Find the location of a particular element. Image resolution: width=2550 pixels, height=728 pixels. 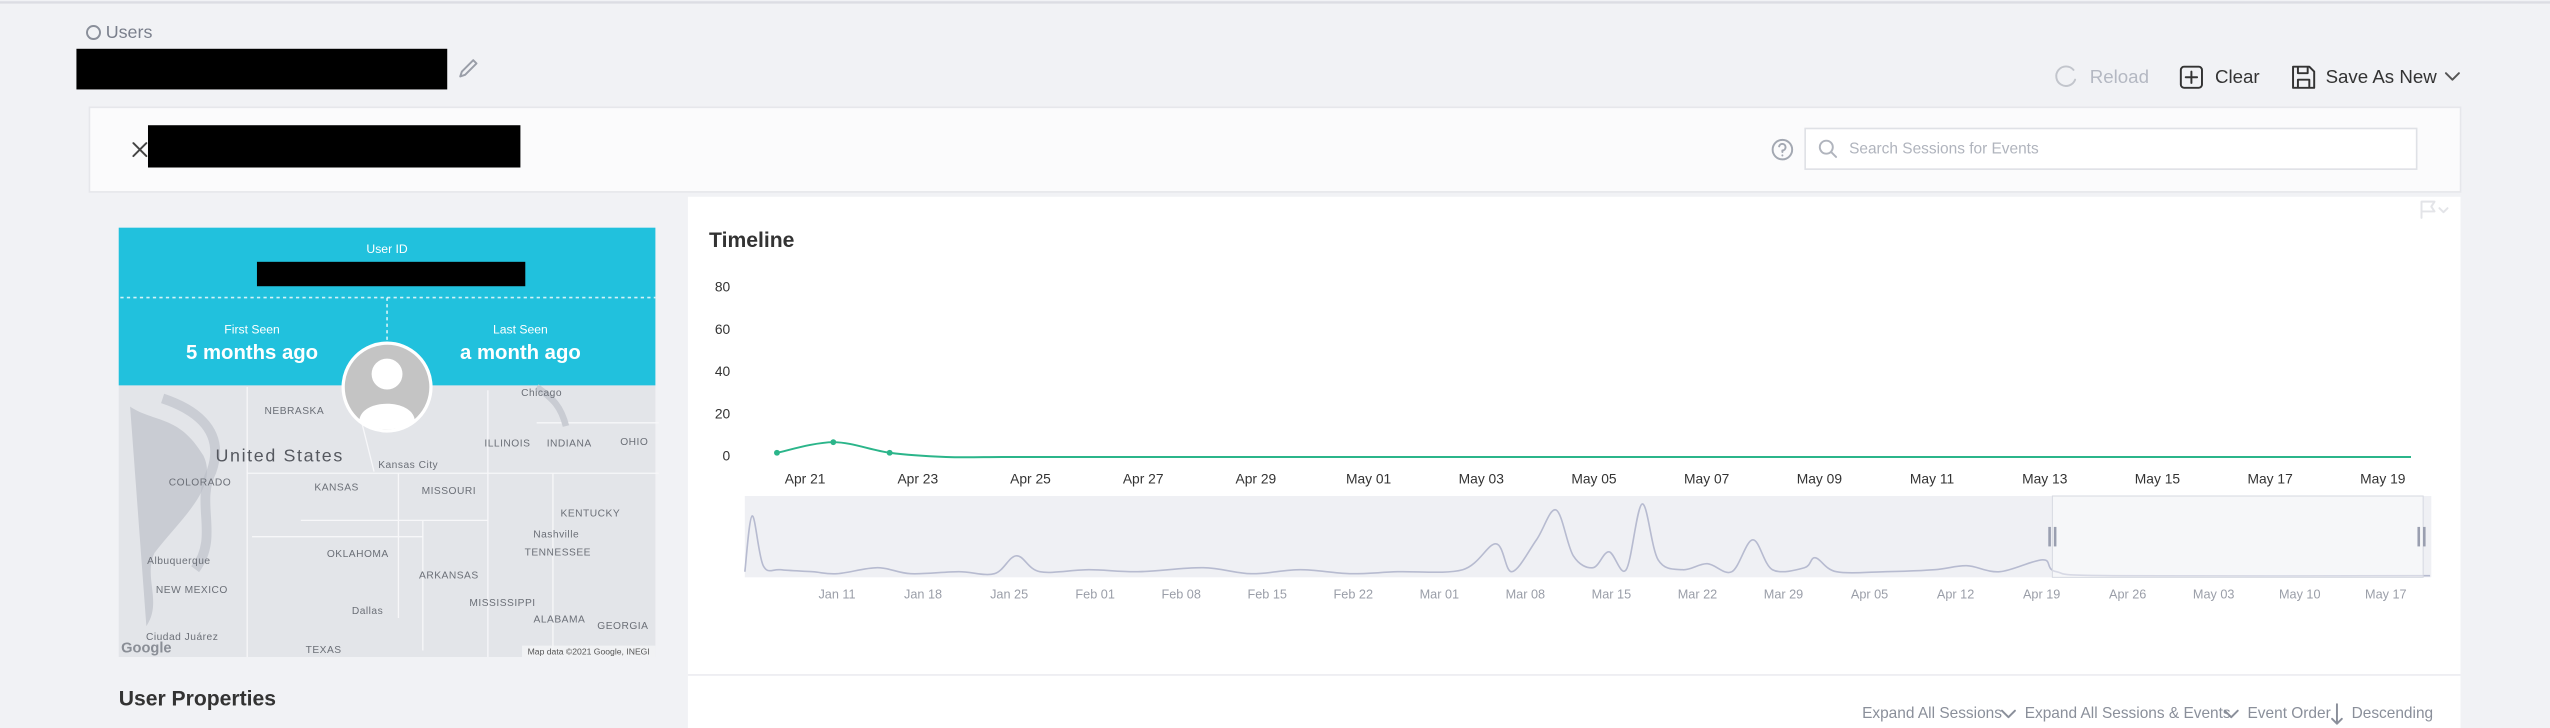

avatar-body is located at coordinates (387, 416).